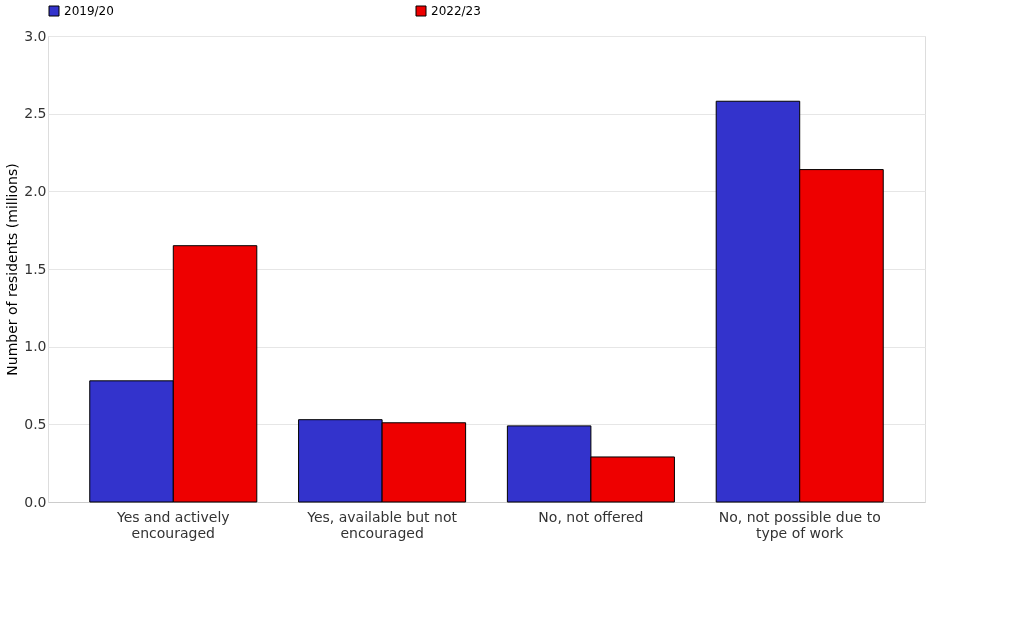  What do you see at coordinates (173, 524) in the screenshot?
I see `x-tick-label: Yes and actively encouraged` at bounding box center [173, 524].